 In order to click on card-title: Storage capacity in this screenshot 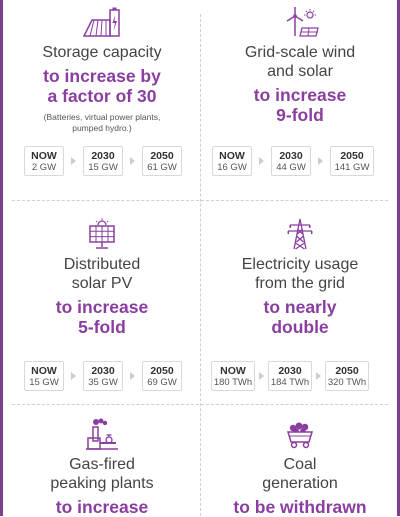, I will do `click(102, 52)`.